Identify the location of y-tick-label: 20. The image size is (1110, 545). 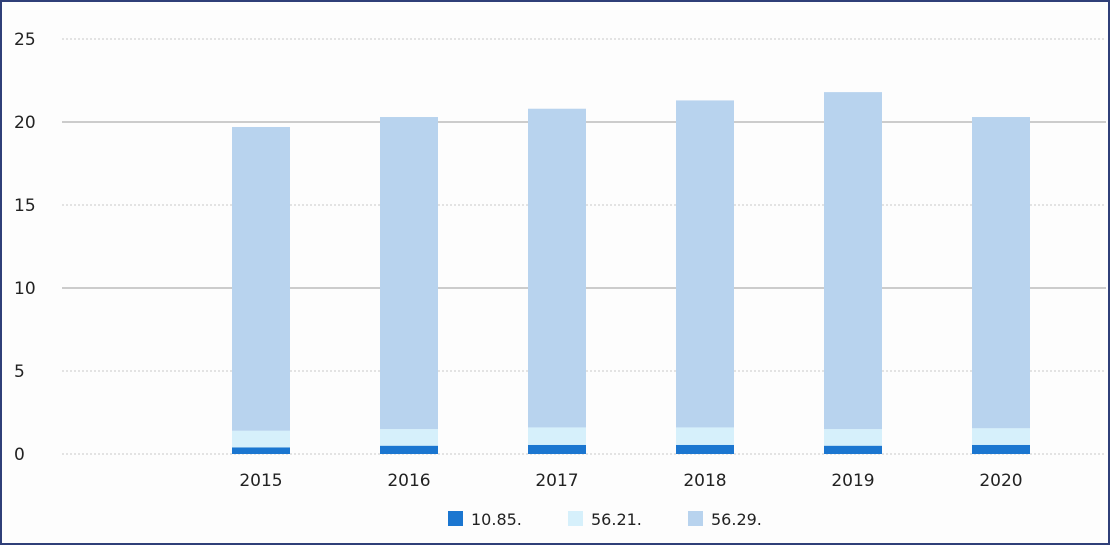
(25, 123).